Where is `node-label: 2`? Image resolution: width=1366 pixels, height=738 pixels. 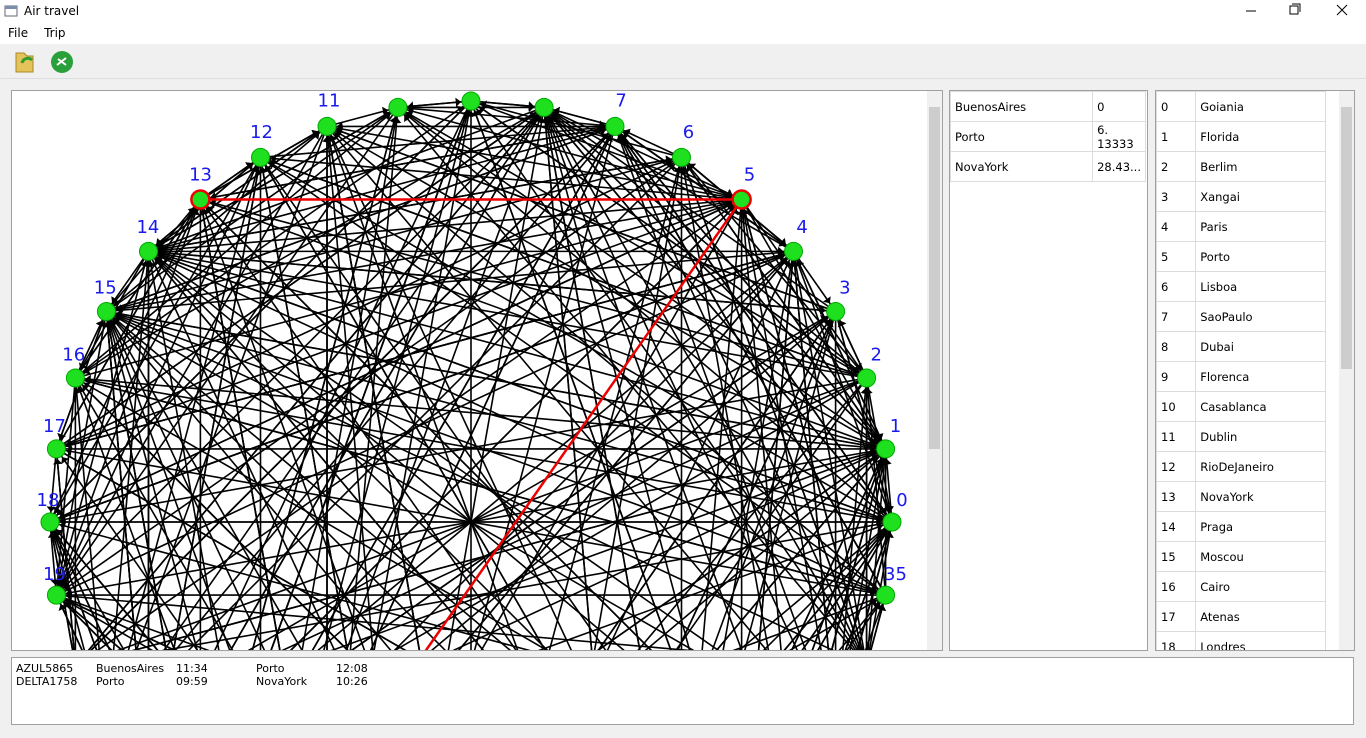
node-label: 2 is located at coordinates (876, 355).